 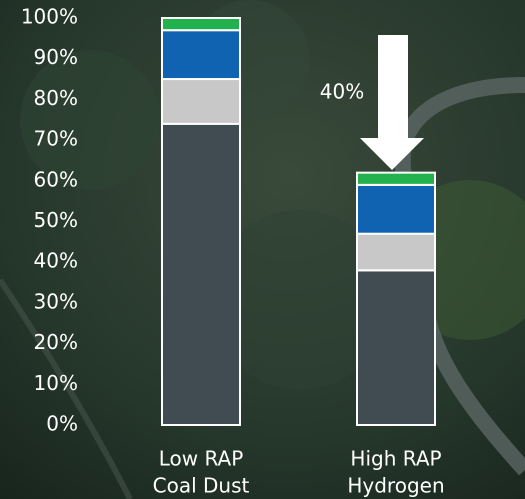 What do you see at coordinates (392, 102) in the screenshot?
I see `annotation-arrow` at bounding box center [392, 102].